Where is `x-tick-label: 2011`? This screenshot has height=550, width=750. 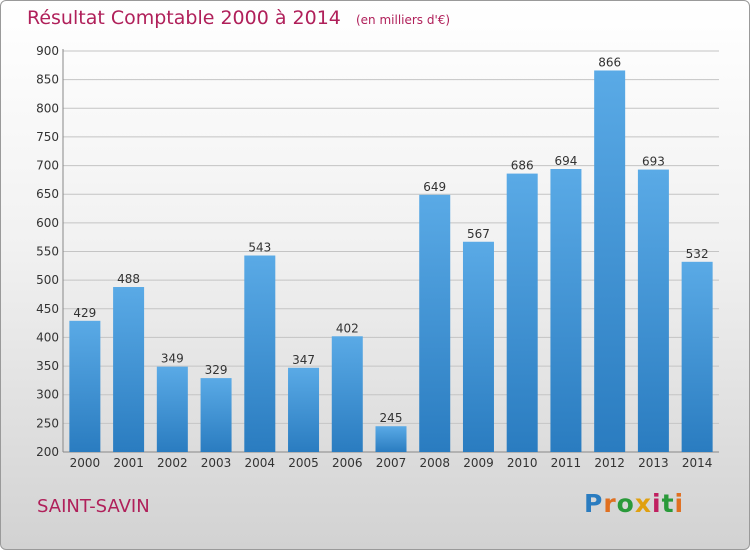 x-tick-label: 2011 is located at coordinates (566, 463).